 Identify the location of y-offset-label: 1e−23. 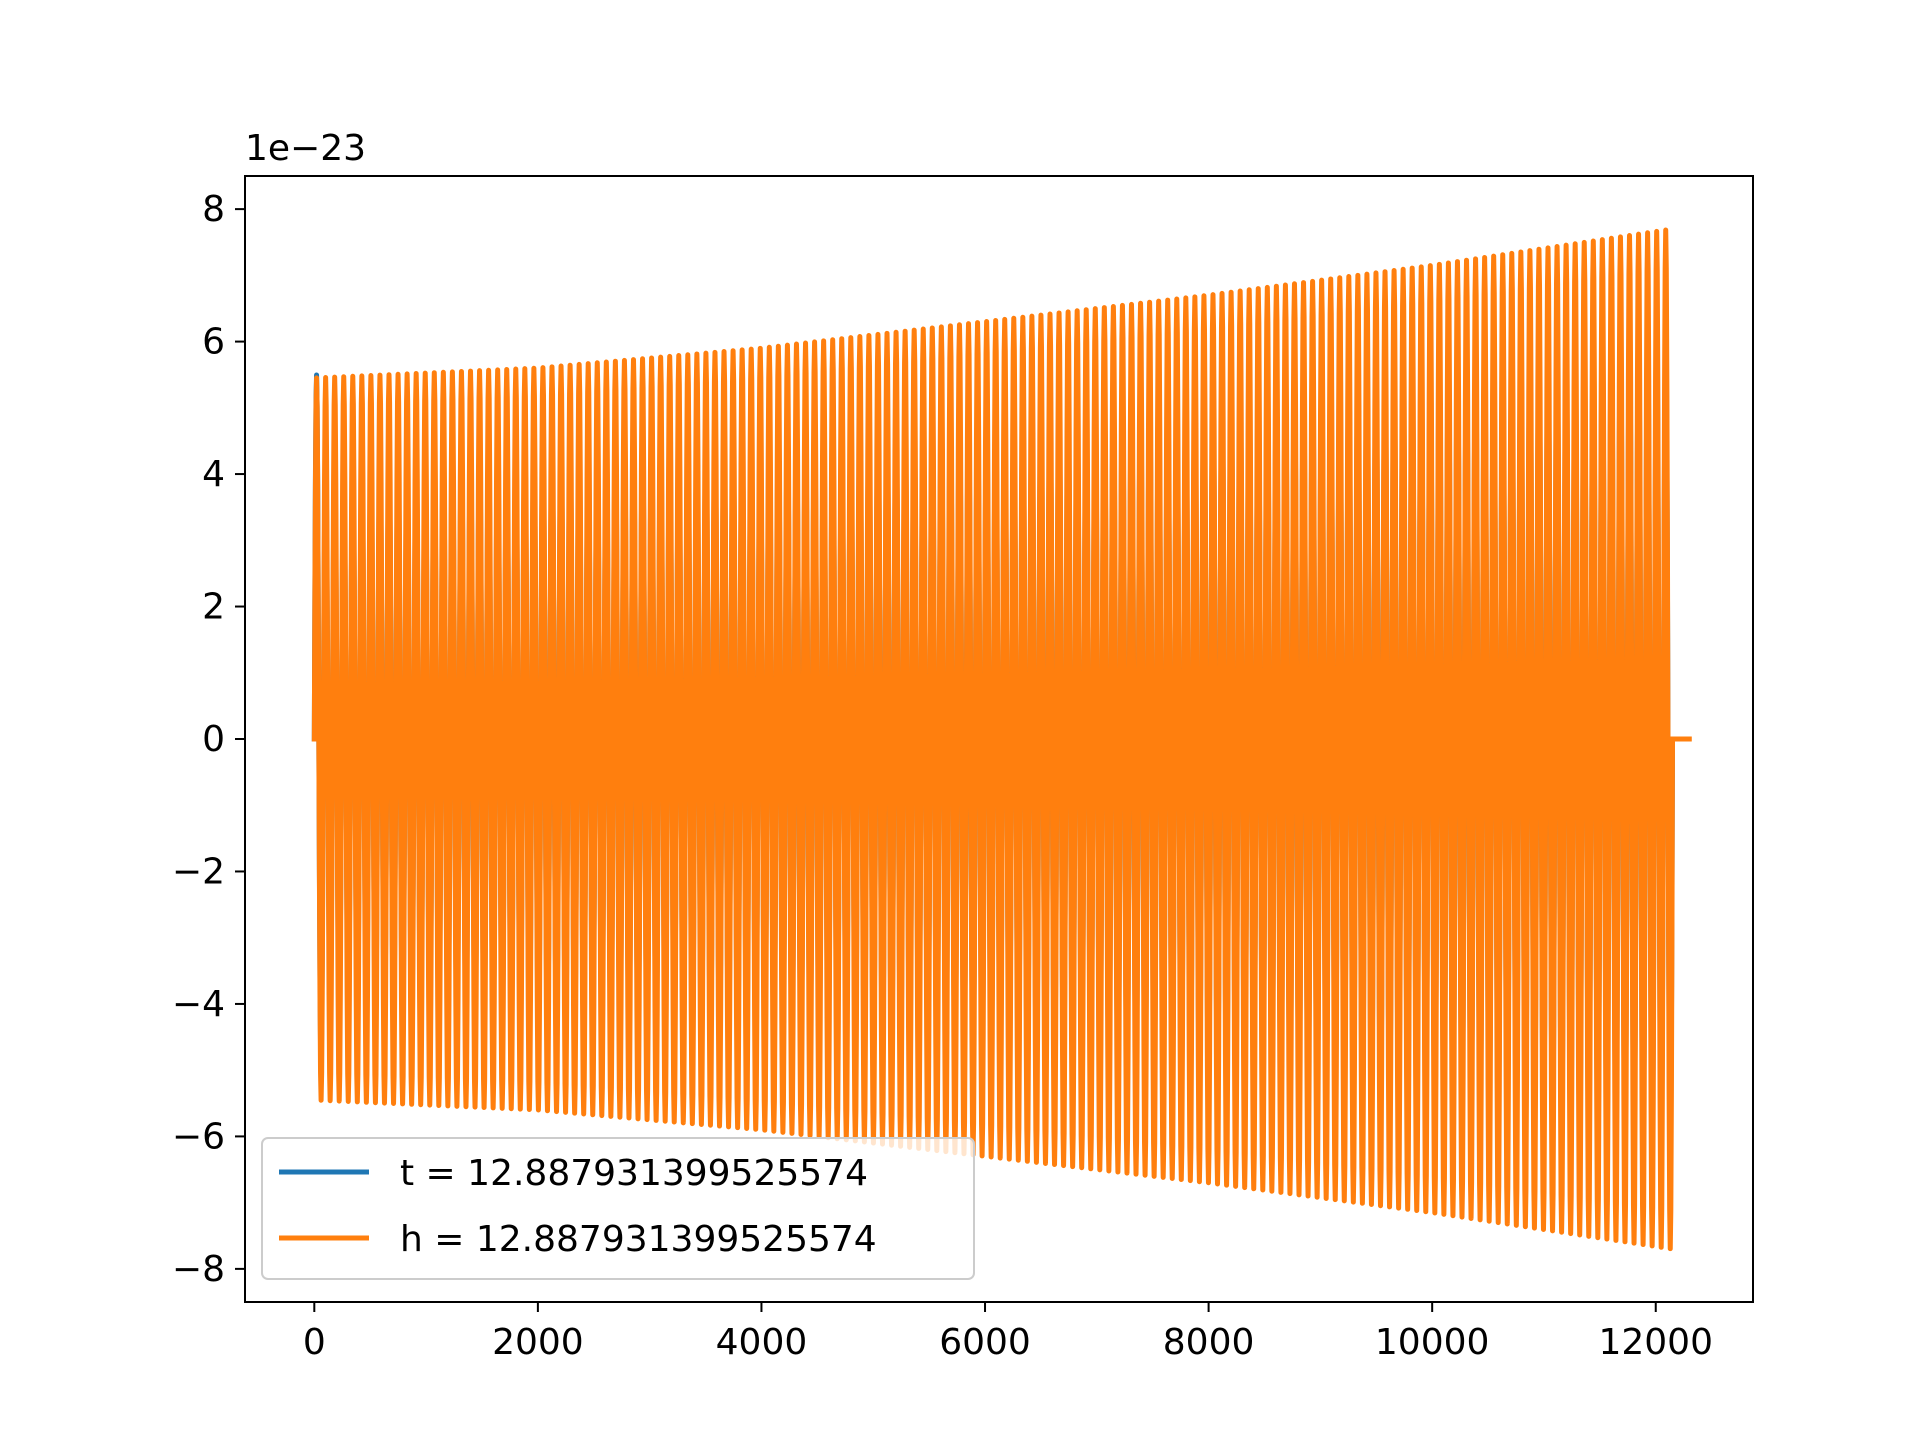
(305, 148).